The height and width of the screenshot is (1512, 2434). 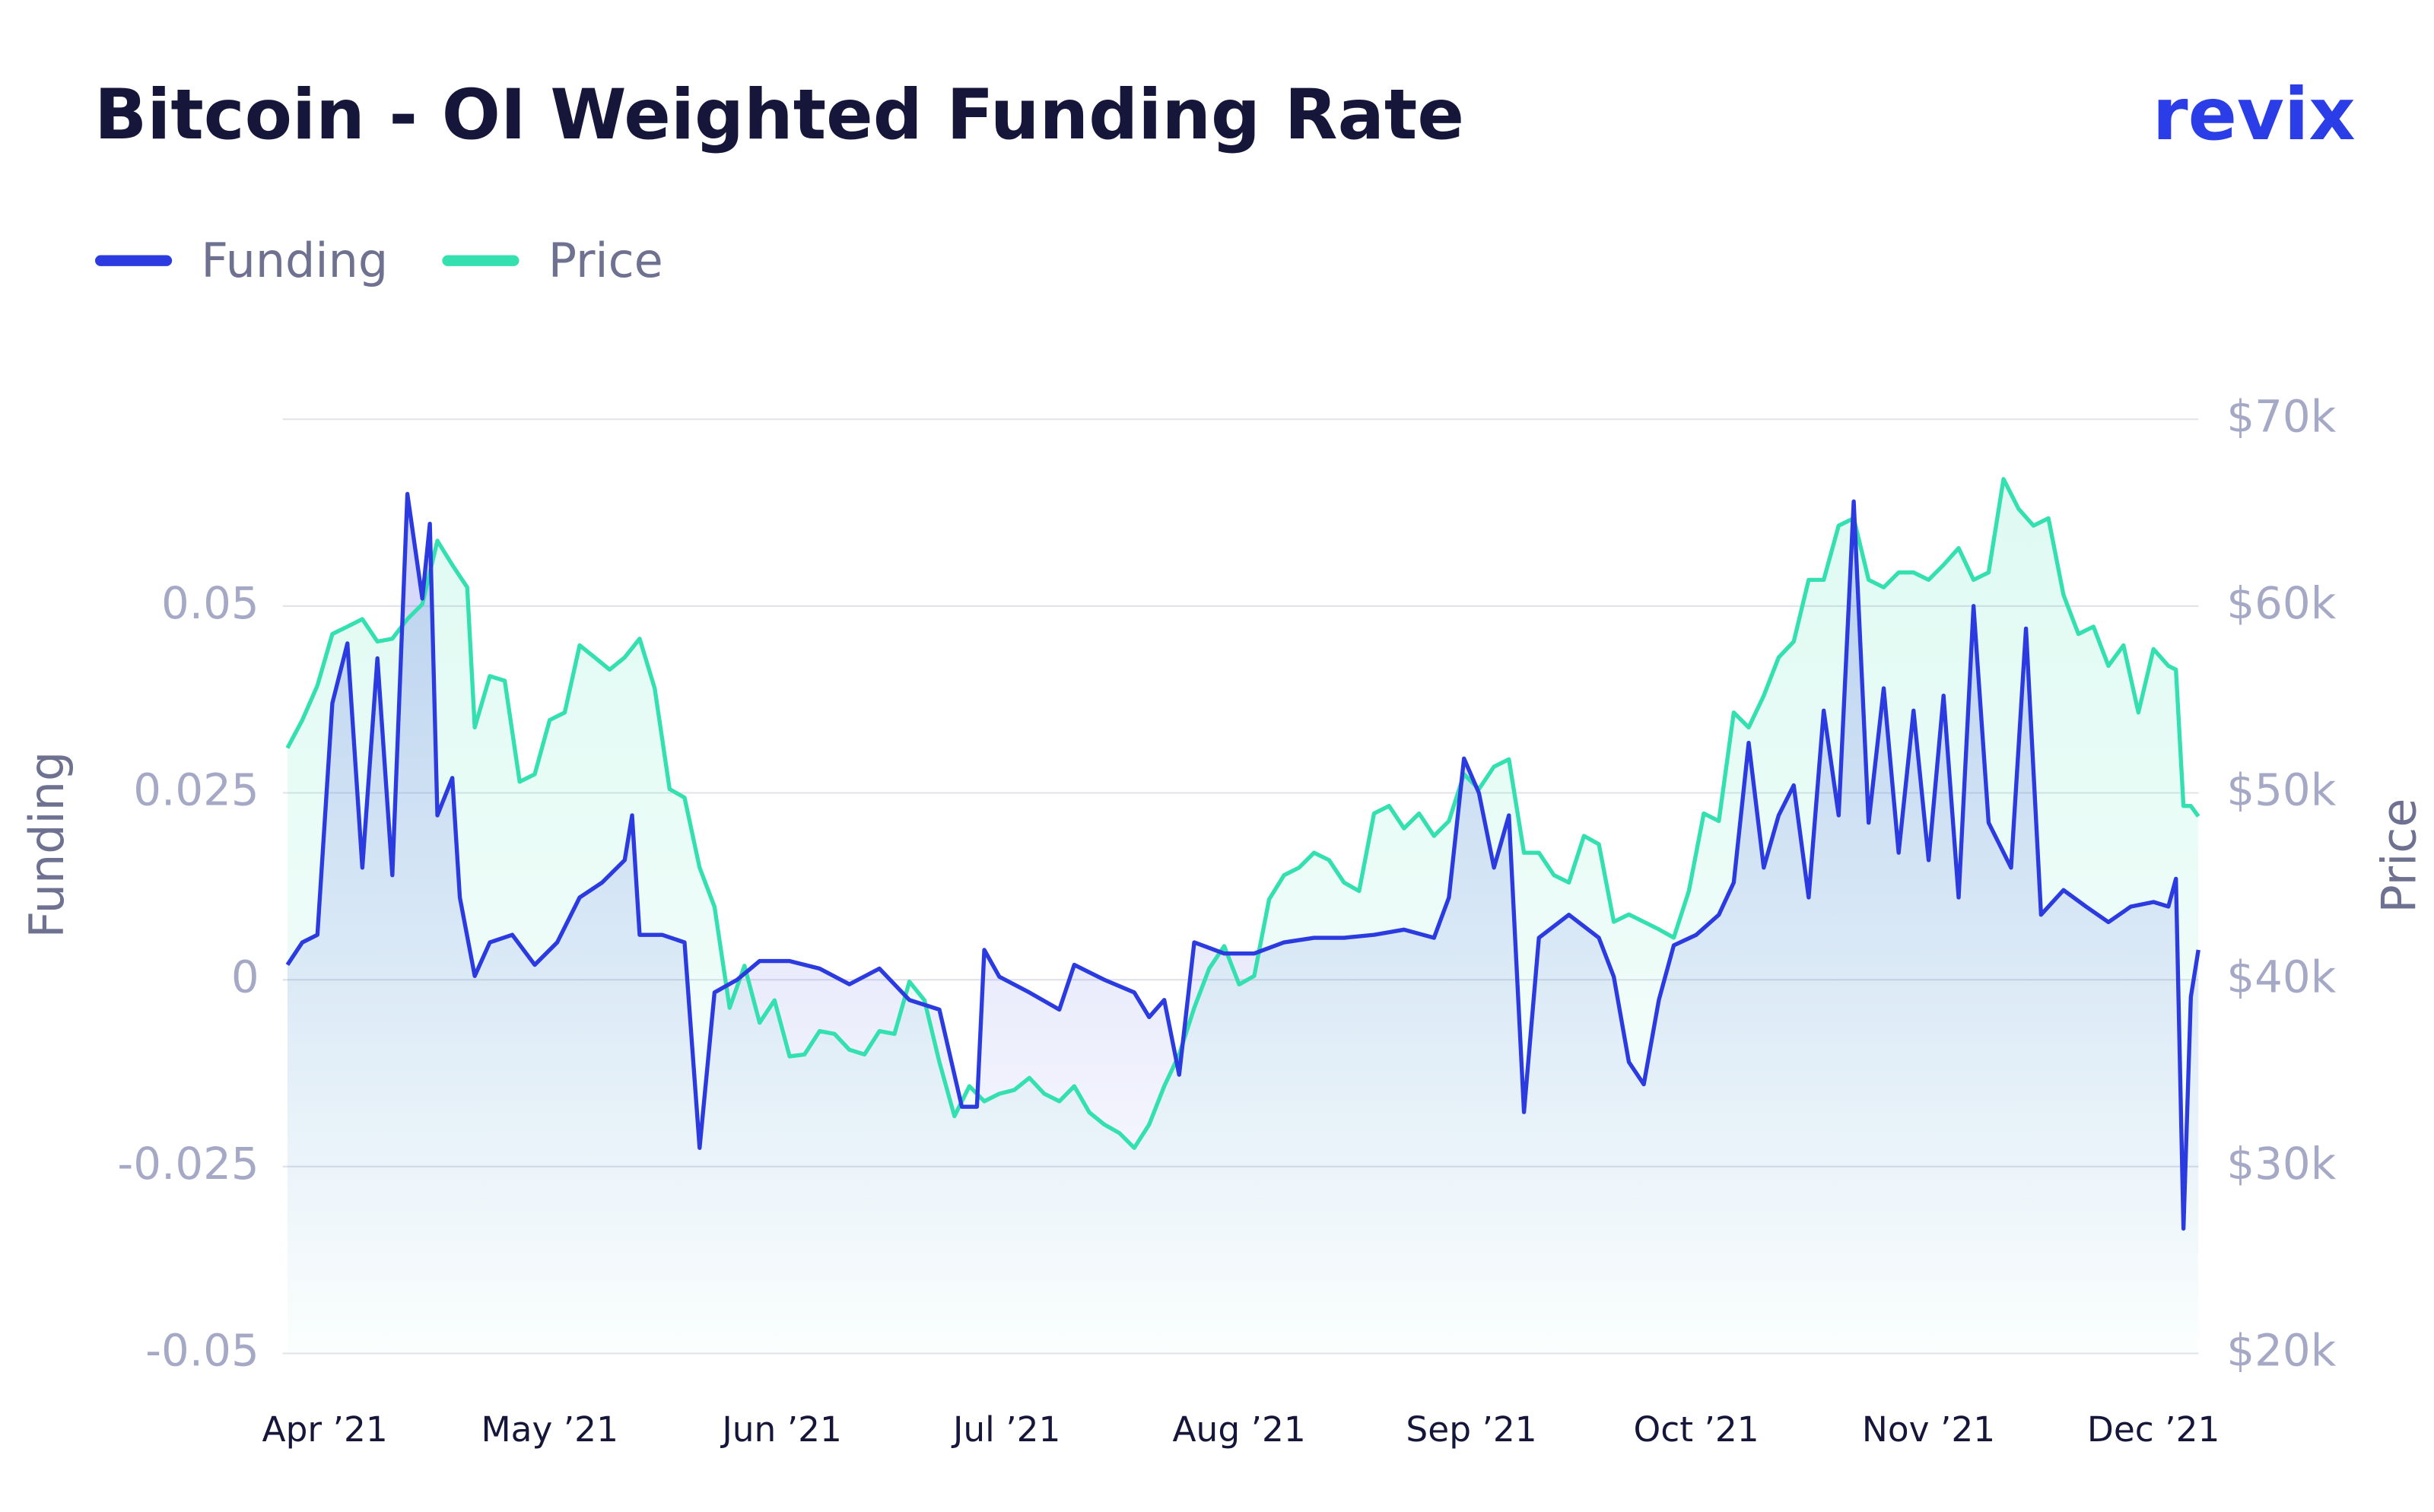 What do you see at coordinates (605, 260) in the screenshot?
I see `legend-label: Price` at bounding box center [605, 260].